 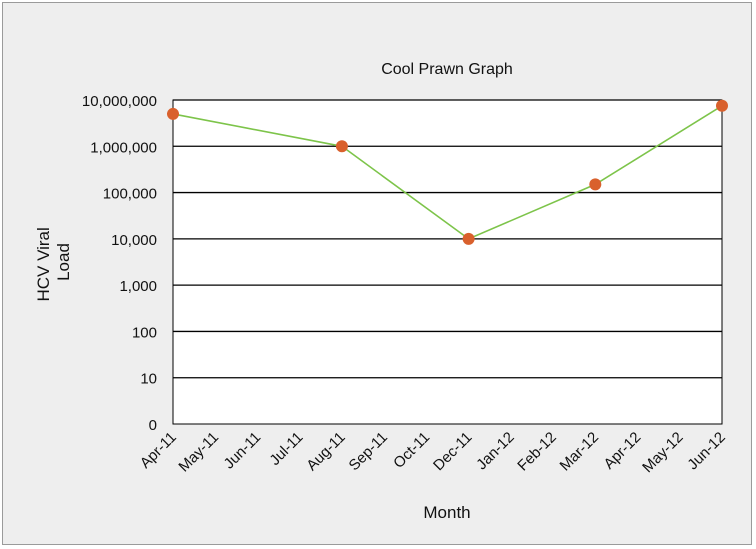 I want to click on y-tick-label: 10,000,000, so click(x=119, y=101).